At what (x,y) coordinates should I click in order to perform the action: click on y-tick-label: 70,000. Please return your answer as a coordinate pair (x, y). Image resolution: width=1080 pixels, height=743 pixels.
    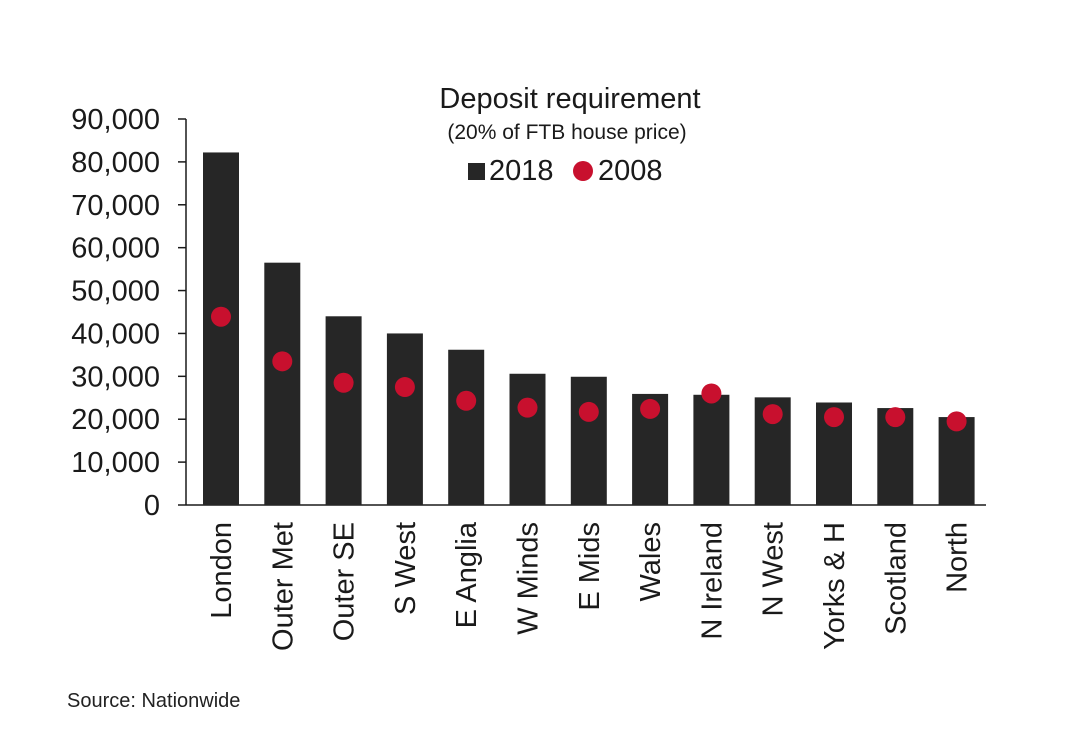
    Looking at the image, I should click on (115, 206).